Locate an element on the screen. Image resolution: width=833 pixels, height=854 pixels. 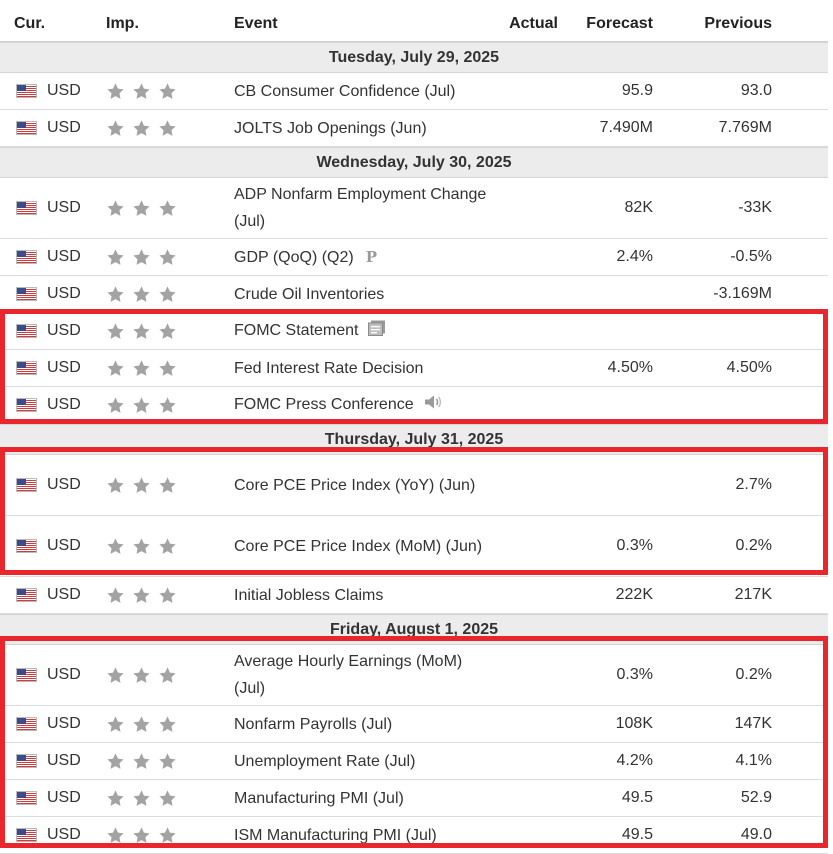
event-name-link: Core PCE Price Index (MoM) (Jun) is located at coordinates (358, 546).